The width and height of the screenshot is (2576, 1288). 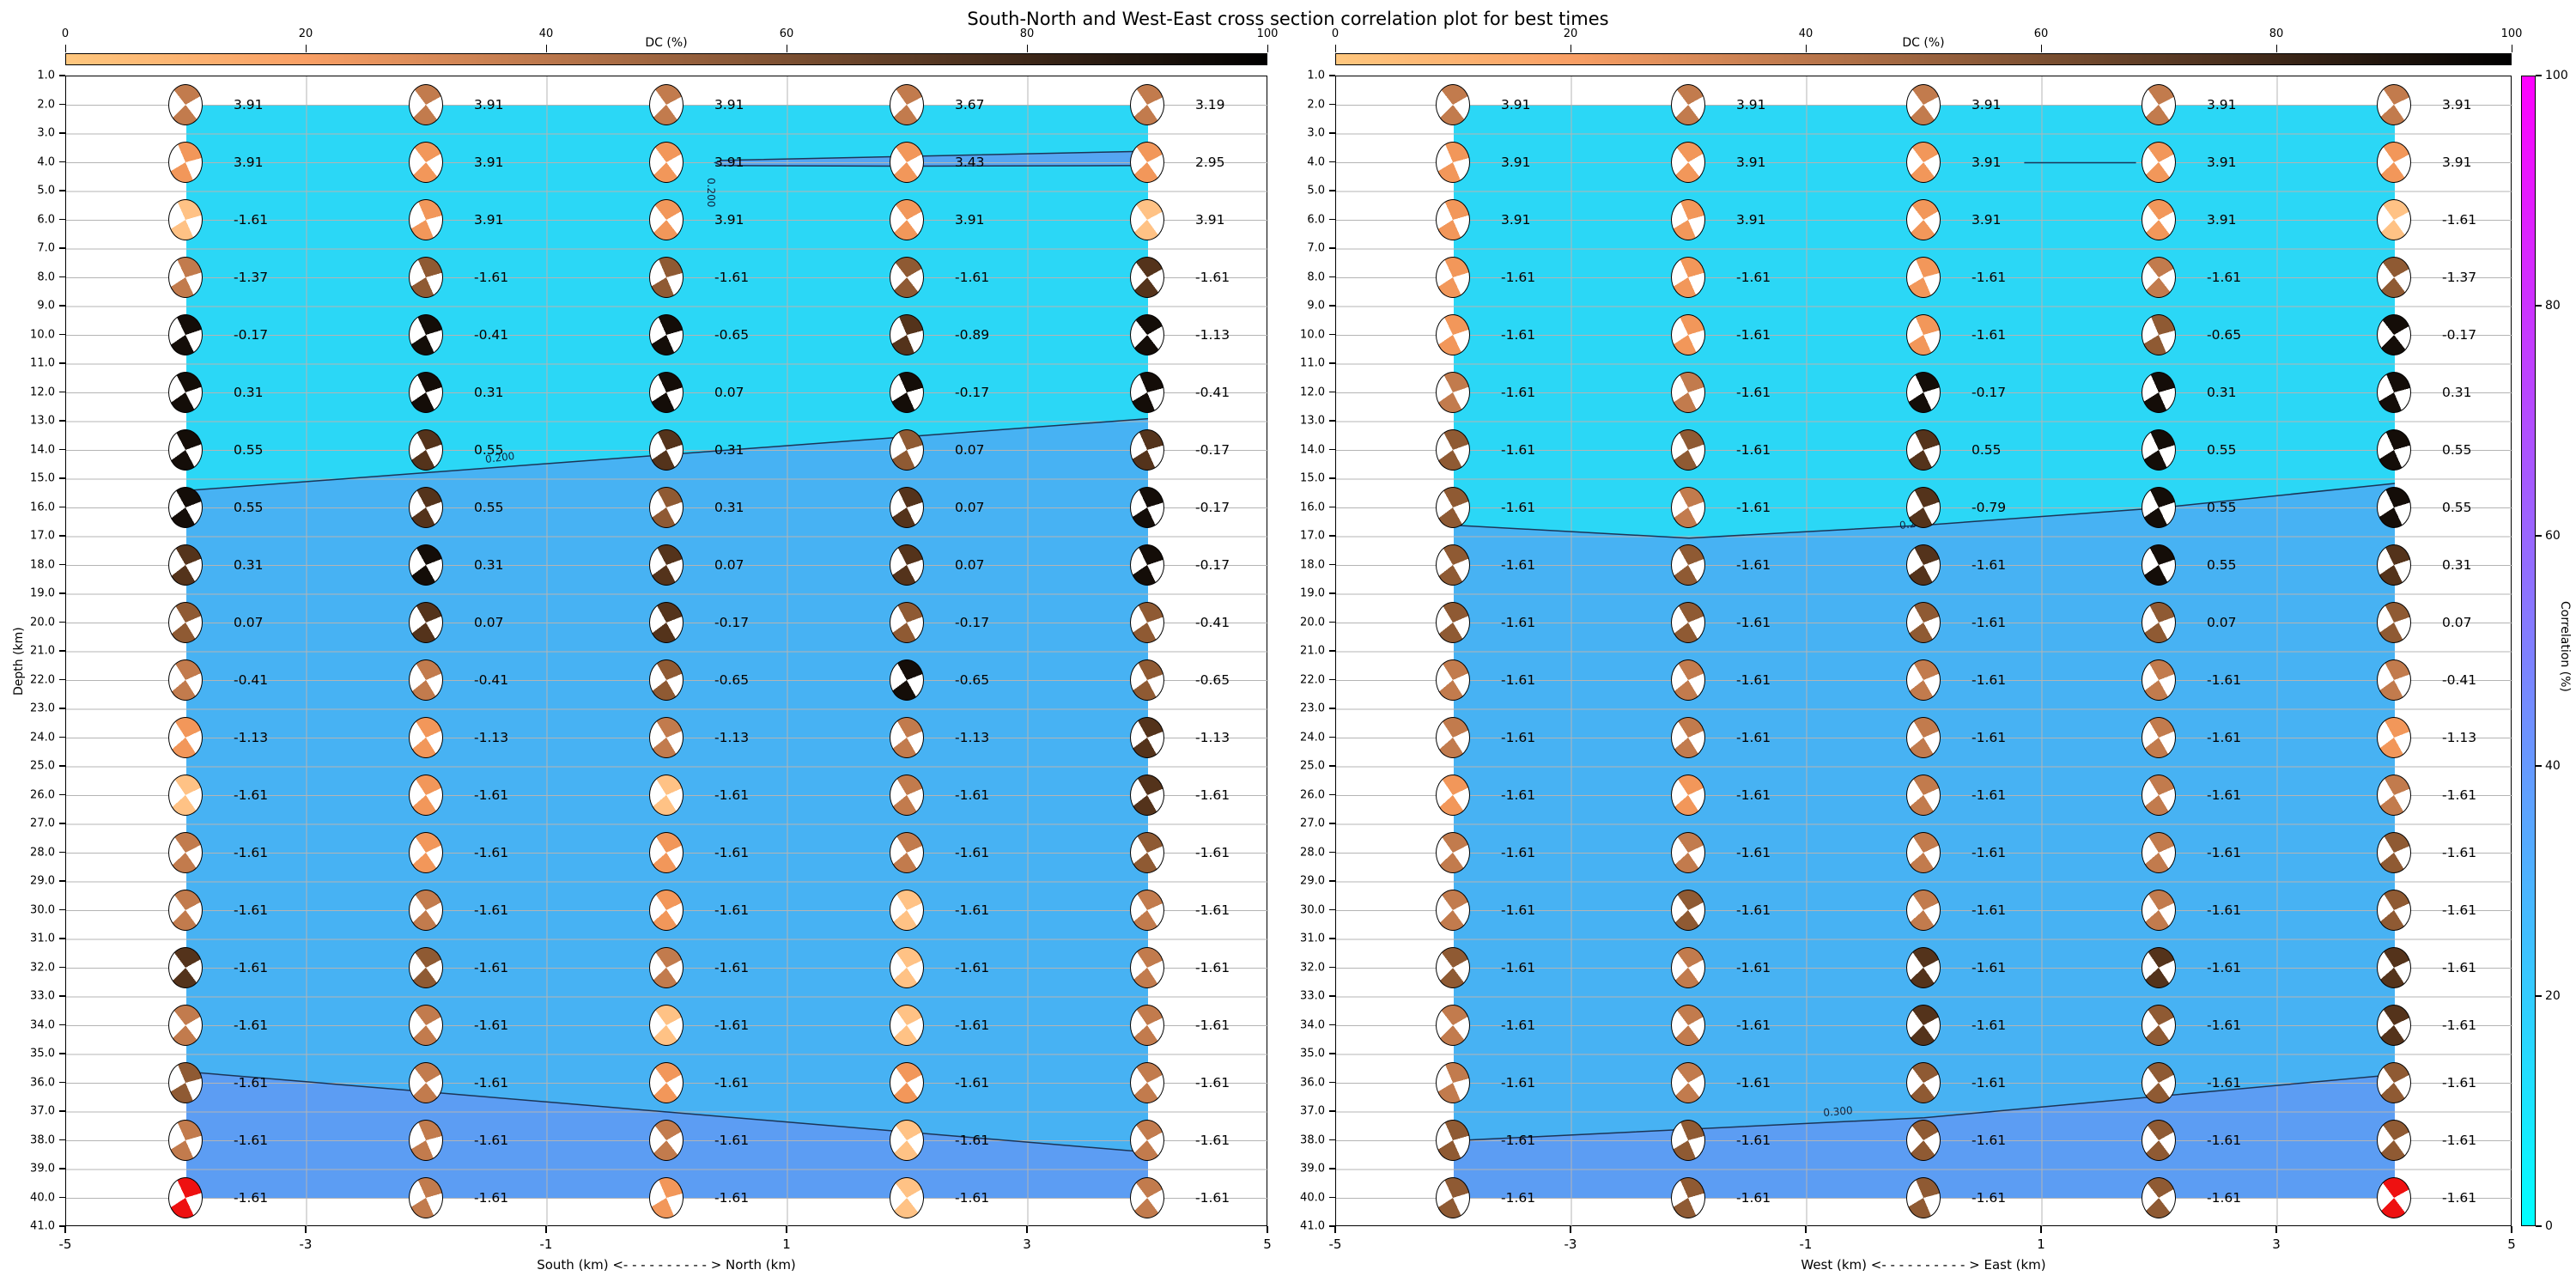 What do you see at coordinates (492, 680) in the screenshot?
I see `correlation-value-label: -0.41` at bounding box center [492, 680].